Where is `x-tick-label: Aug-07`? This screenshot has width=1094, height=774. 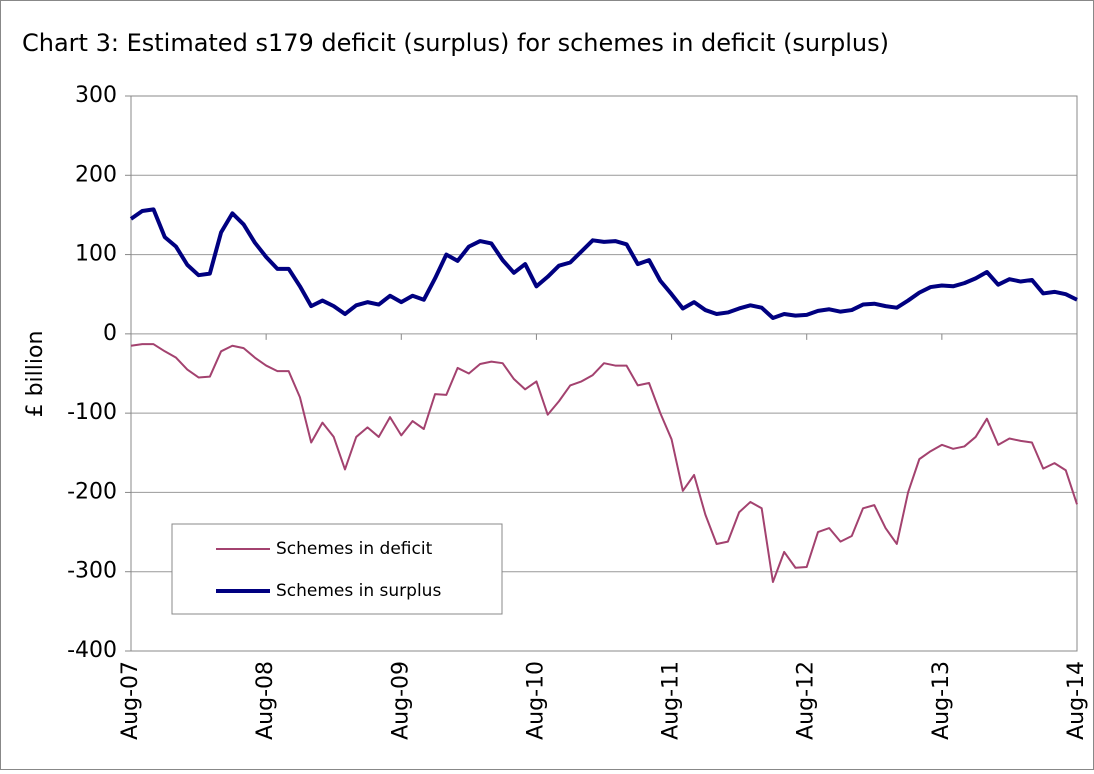 x-tick-label: Aug-07 is located at coordinates (130, 700).